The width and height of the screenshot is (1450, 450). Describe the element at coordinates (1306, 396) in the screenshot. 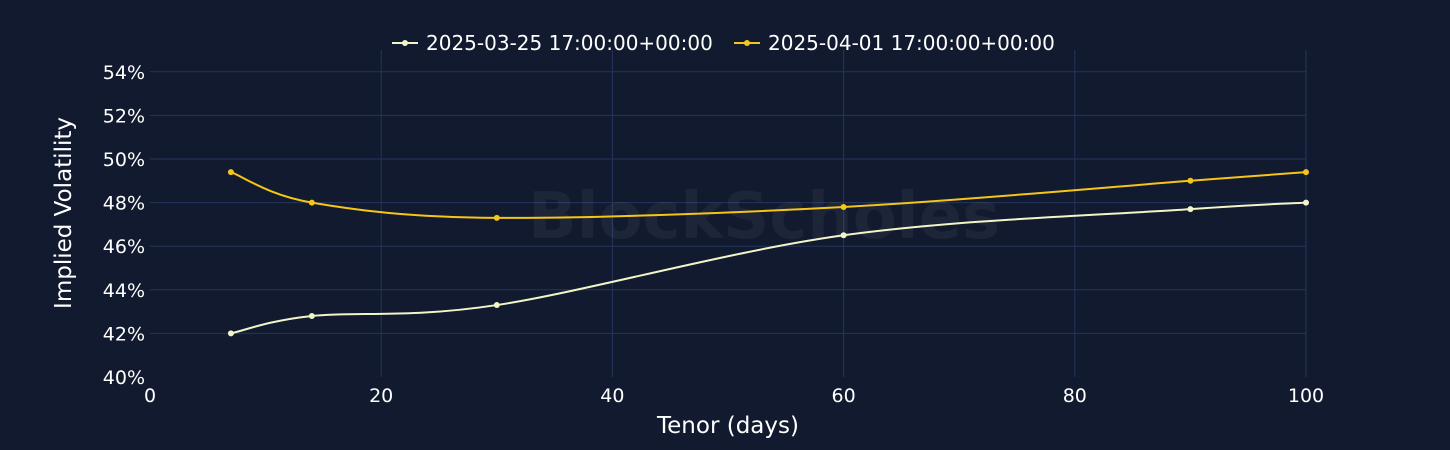

I see `x-tick-label: 100` at that location.